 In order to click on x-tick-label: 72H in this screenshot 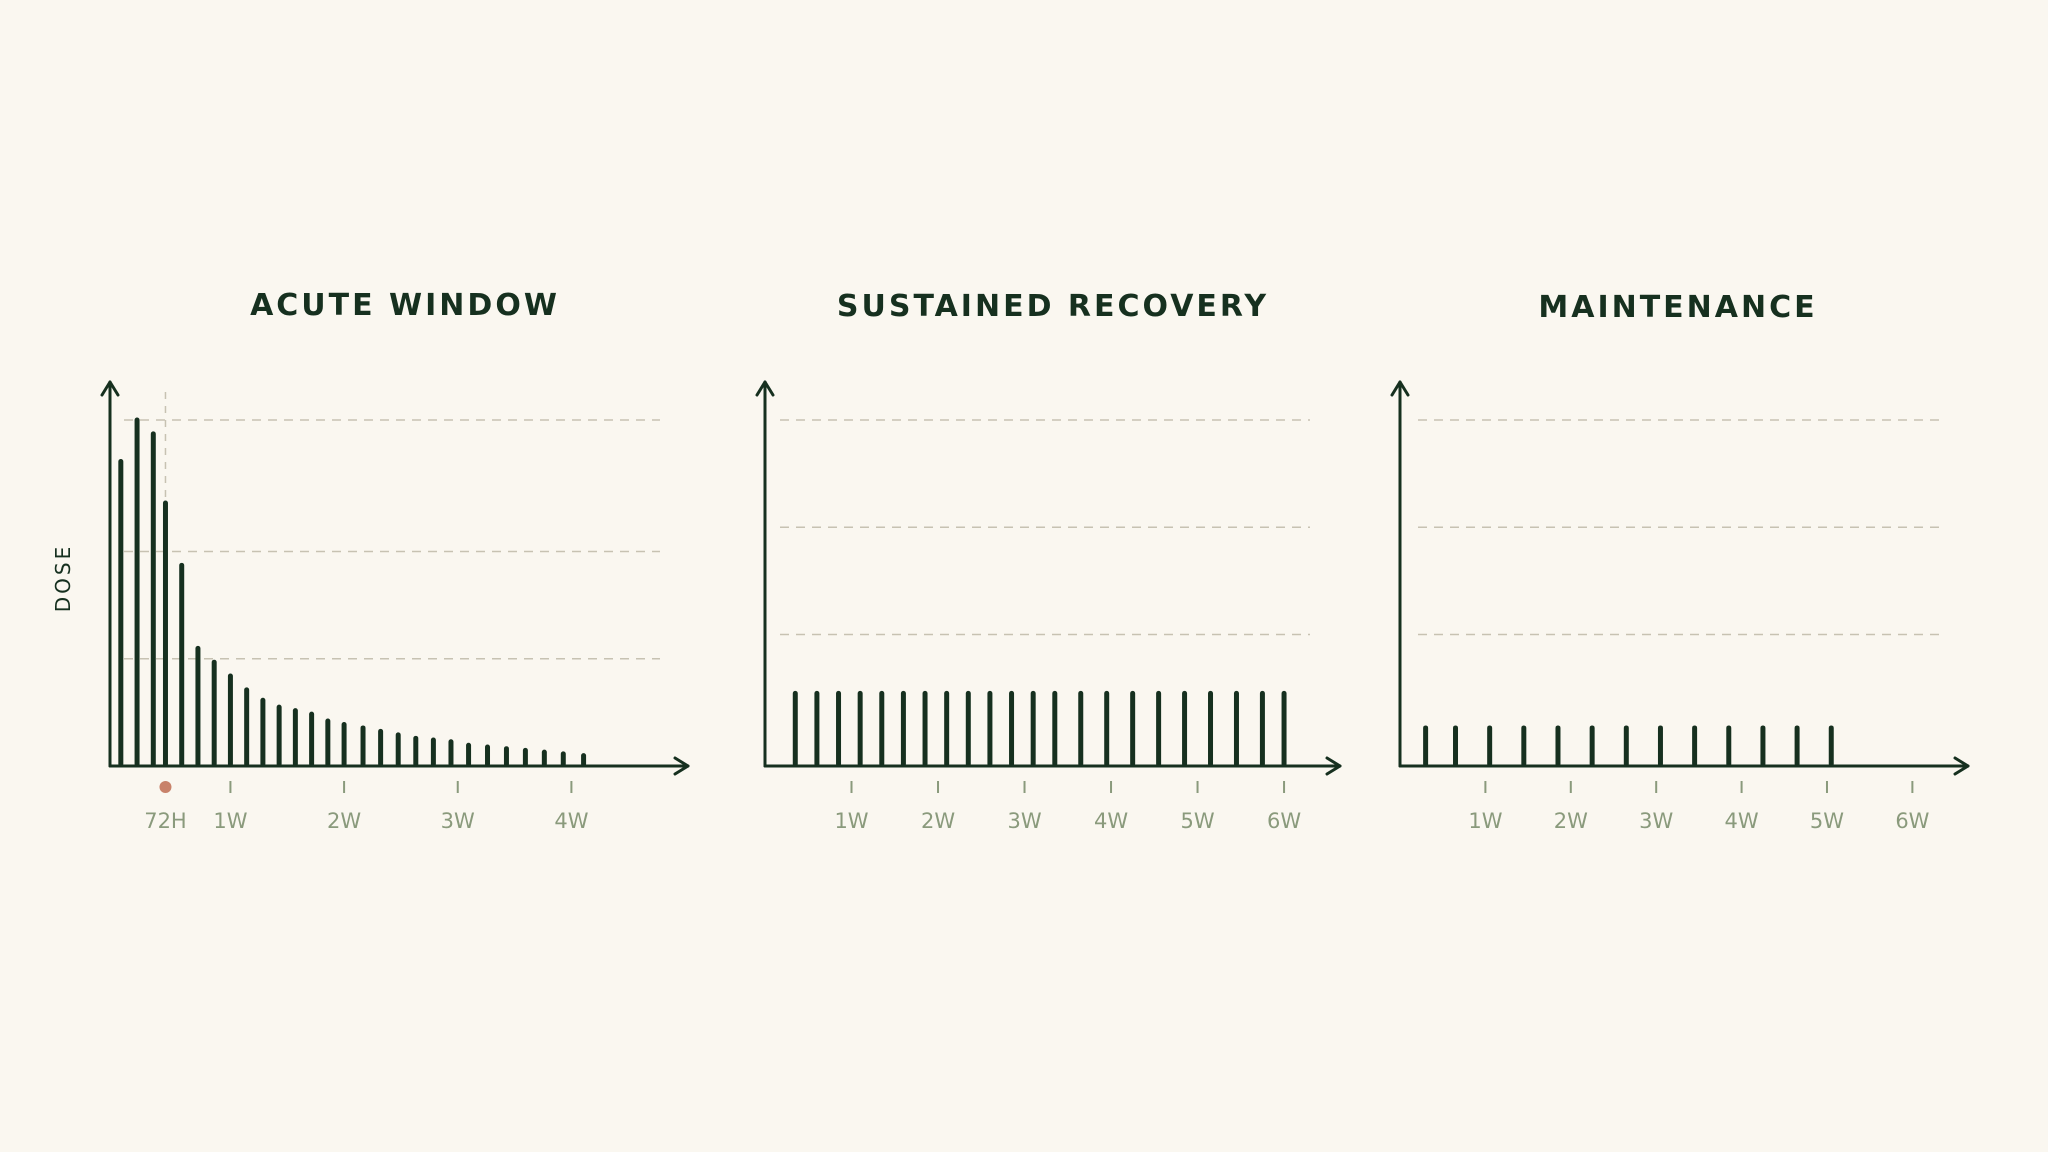, I will do `click(165, 821)`.